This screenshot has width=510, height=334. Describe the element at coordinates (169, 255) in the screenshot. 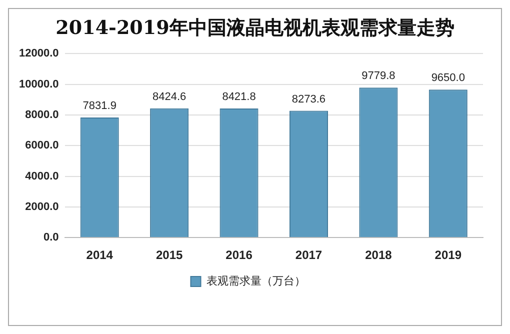

I see `x-tick-label: 2015` at that location.